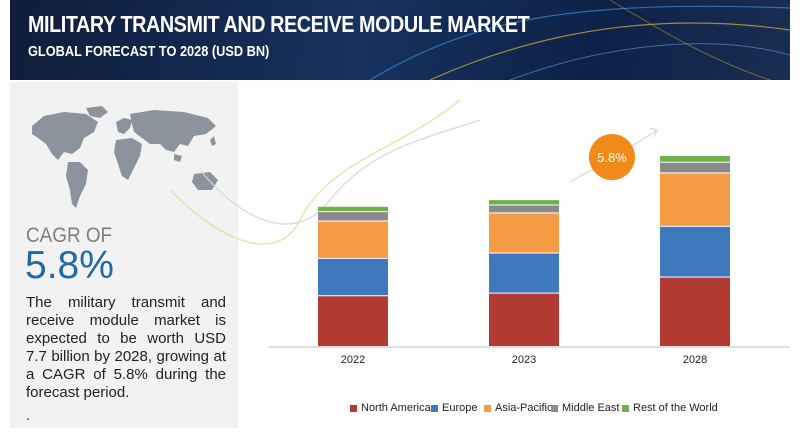 The height and width of the screenshot is (432, 800). Describe the element at coordinates (524, 319) in the screenshot. I see `bar-2023-north-america` at that location.